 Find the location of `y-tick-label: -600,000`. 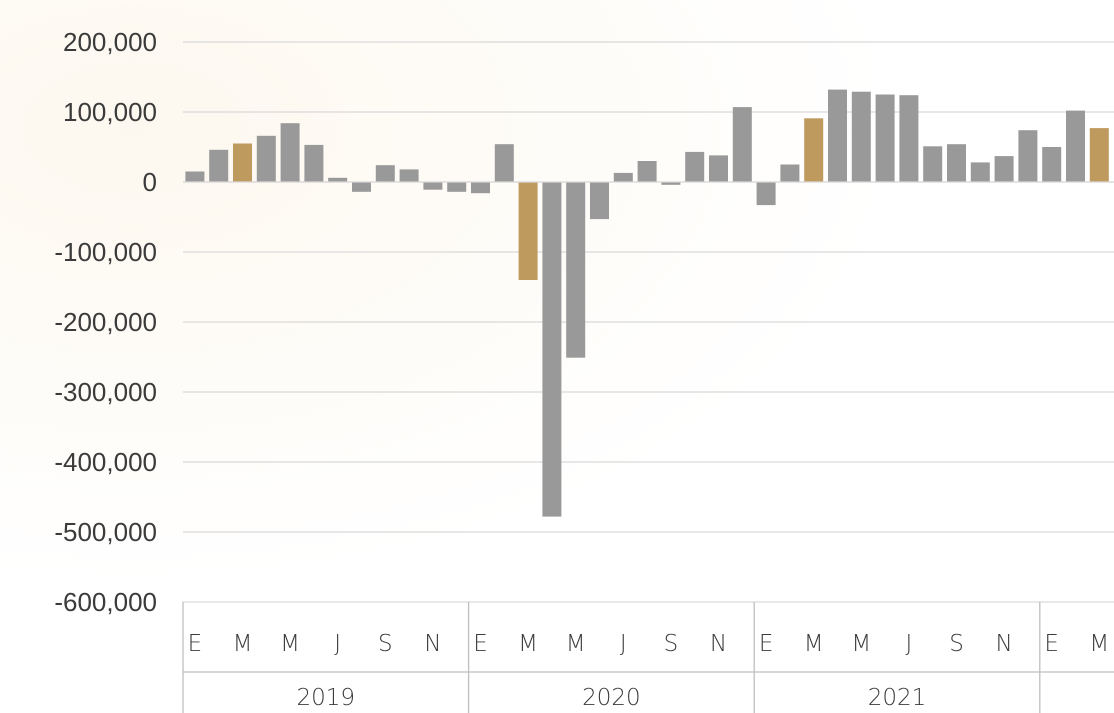

y-tick-label: -600,000 is located at coordinates (105, 602).